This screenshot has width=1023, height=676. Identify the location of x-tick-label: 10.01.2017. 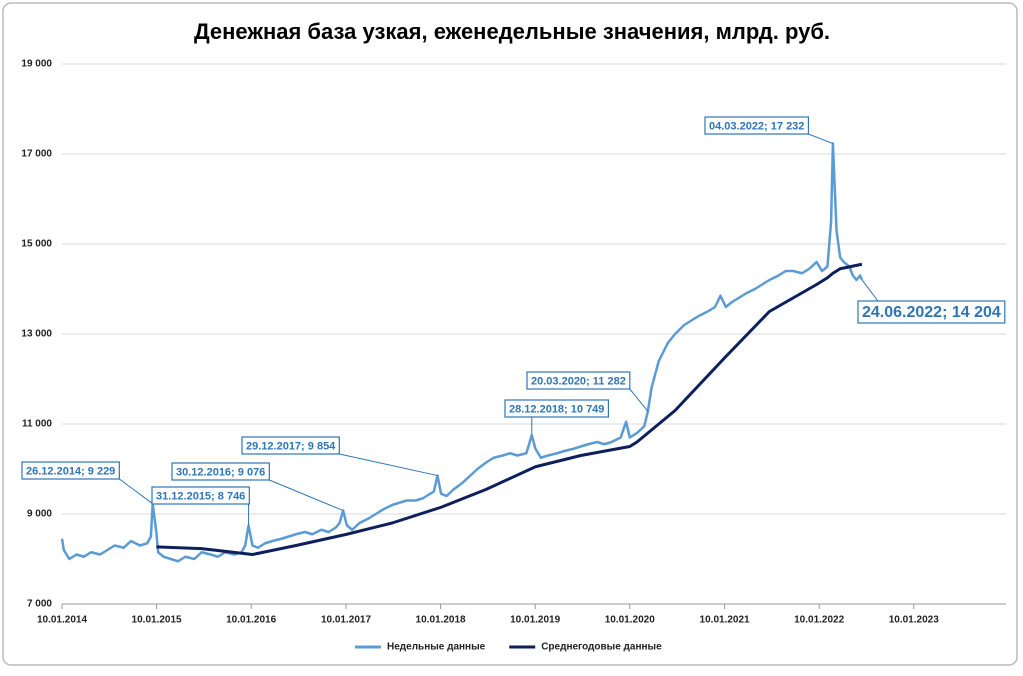
(346, 620).